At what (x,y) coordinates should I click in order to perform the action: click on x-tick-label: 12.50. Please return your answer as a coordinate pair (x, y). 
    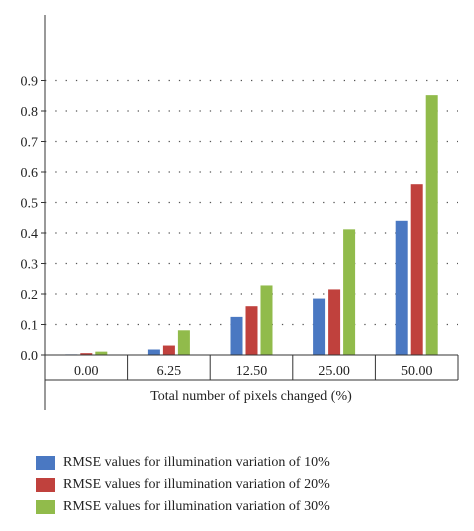
    Looking at the image, I should click on (252, 371).